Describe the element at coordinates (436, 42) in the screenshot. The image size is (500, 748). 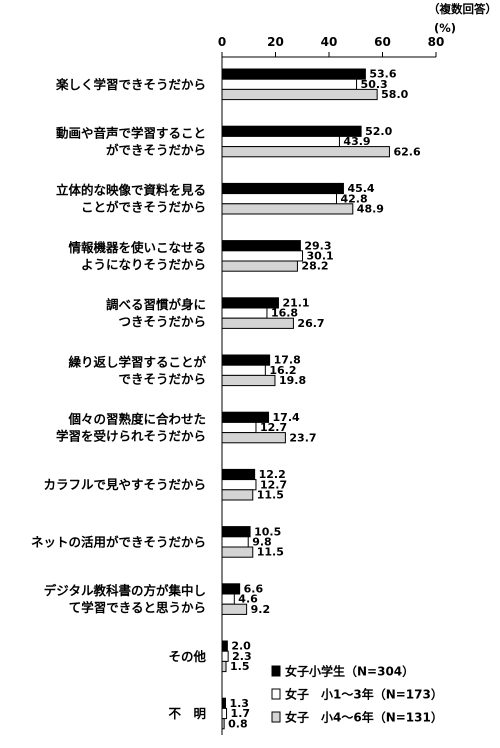
I see `x-tick-label: 80` at that location.